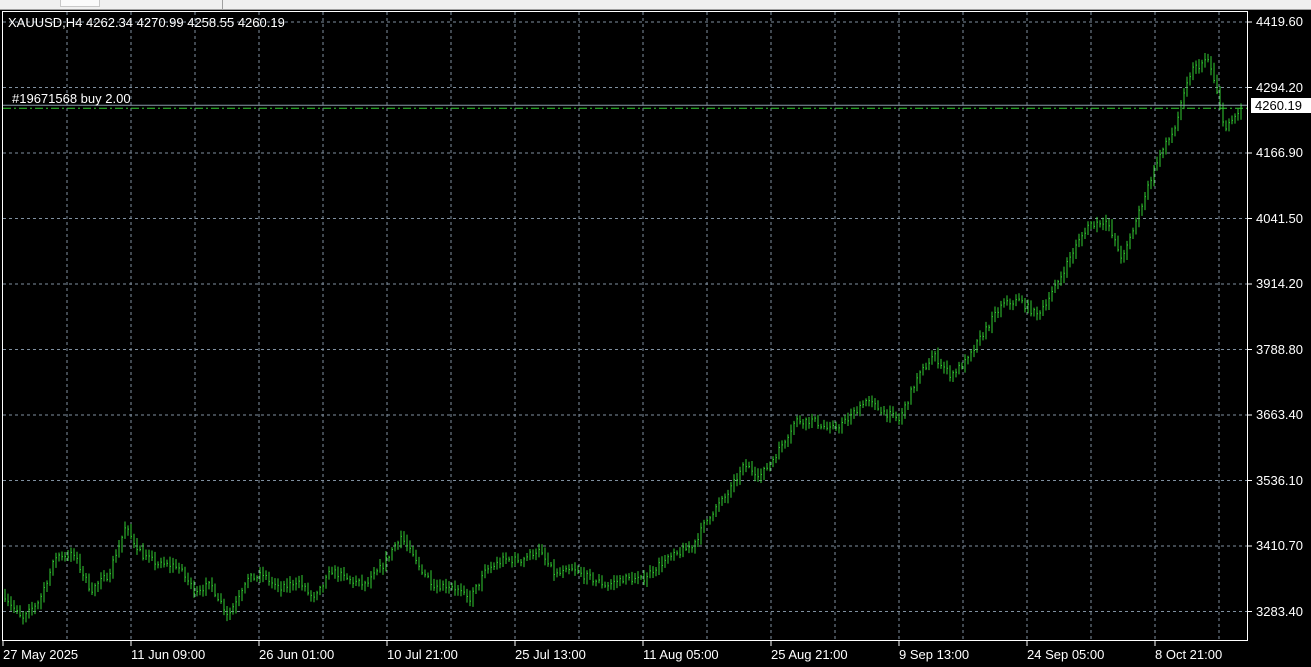  What do you see at coordinates (1279, 152) in the screenshot?
I see `y-tick-label: 4166.90` at bounding box center [1279, 152].